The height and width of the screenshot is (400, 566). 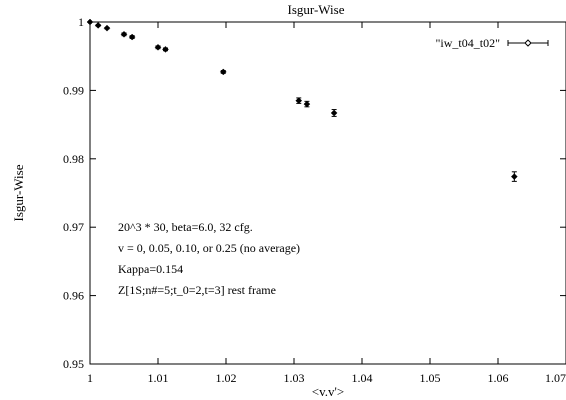 I want to click on x-tick-label: 1.05, so click(x=430, y=378).